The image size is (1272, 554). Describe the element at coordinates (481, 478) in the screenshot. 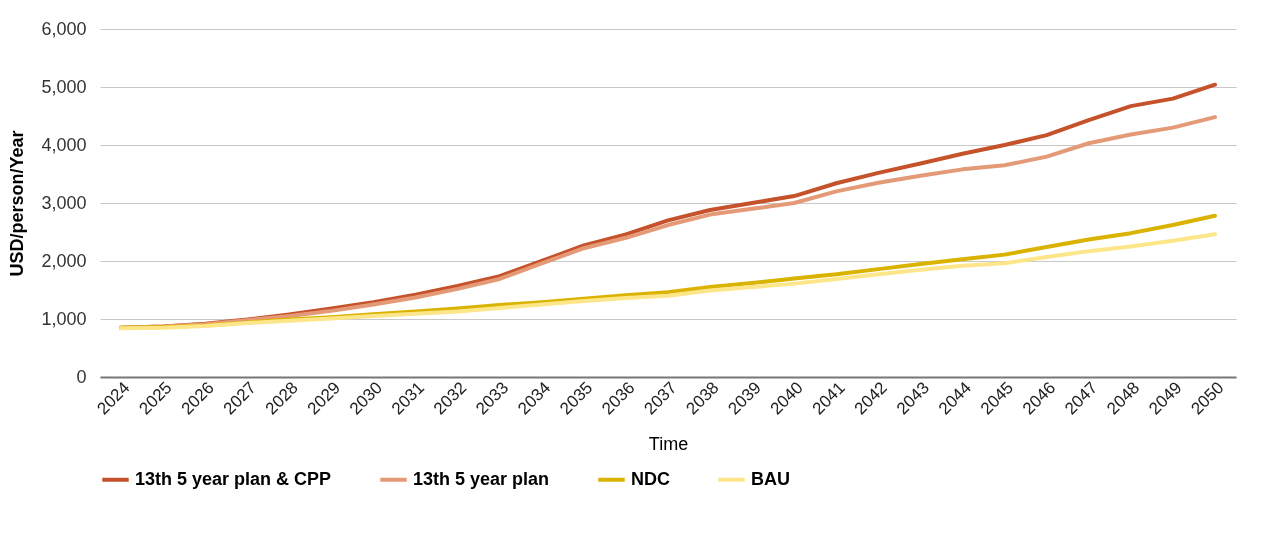

I see `legend-label: 13th 5 year plan` at that location.